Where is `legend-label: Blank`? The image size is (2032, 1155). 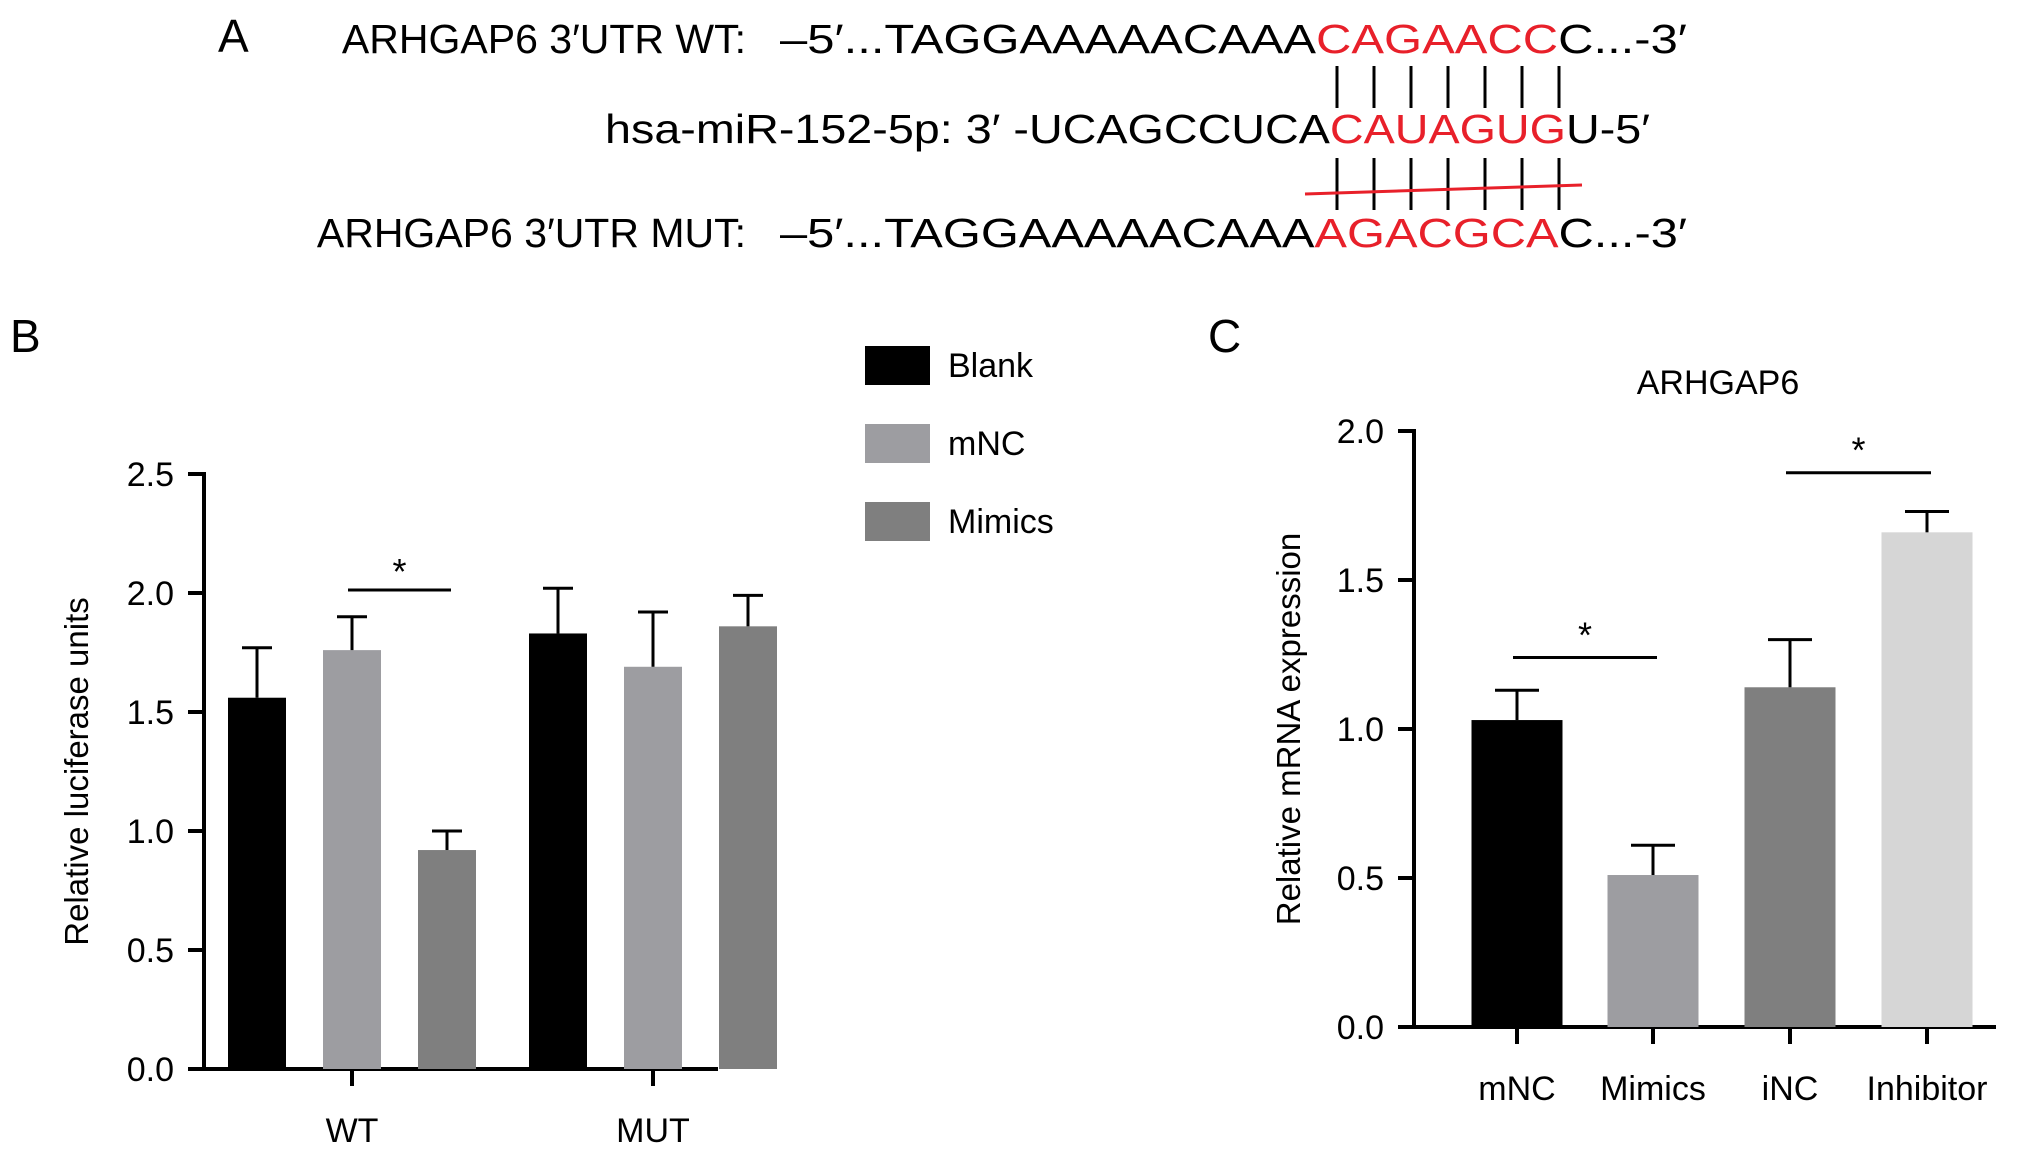
legend-label: Blank is located at coordinates (991, 366).